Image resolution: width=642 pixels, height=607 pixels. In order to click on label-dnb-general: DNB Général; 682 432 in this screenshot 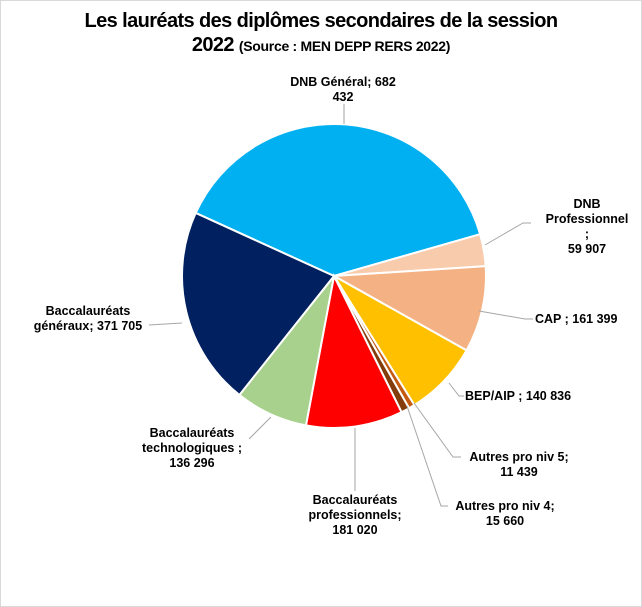, I will do `click(343, 89)`.